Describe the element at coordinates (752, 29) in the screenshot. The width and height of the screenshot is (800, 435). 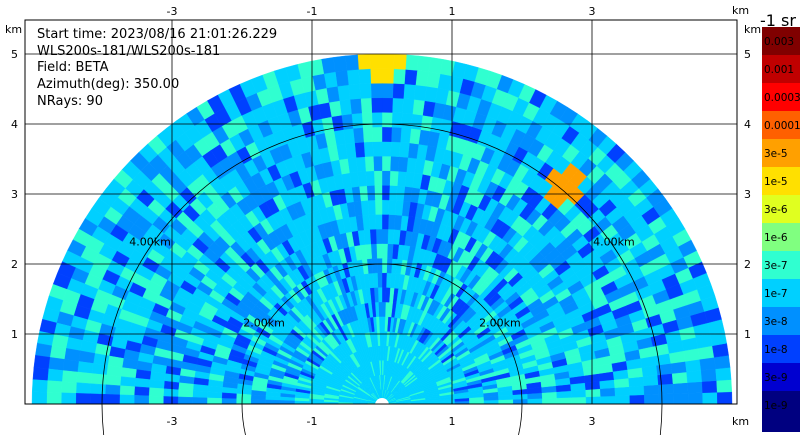
I see `axis-unit-label: km` at that location.